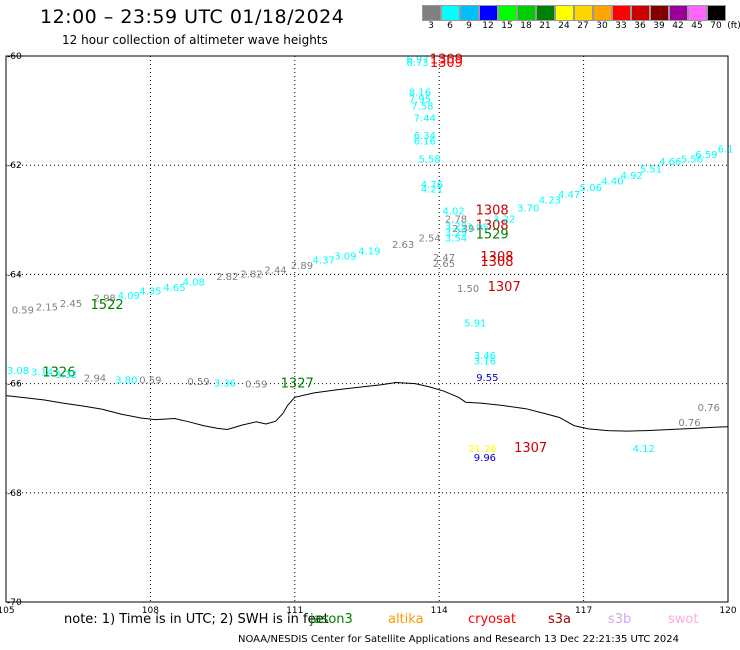 The image size is (740, 650). I want to click on mission-jason3: jason3, so click(331, 619).